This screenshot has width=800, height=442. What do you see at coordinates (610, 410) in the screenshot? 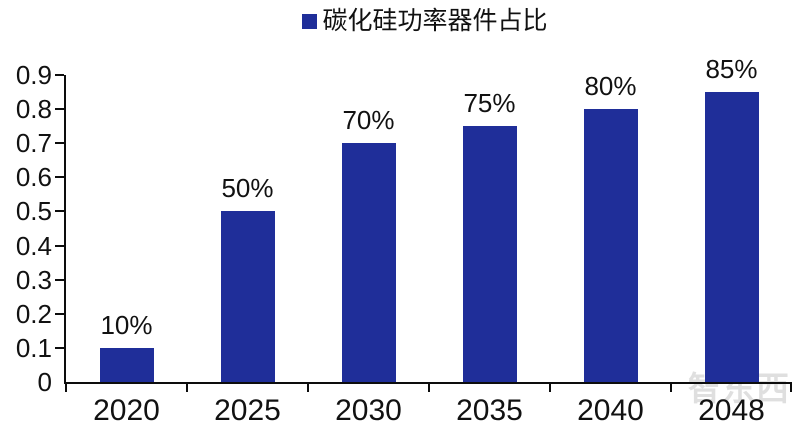
I see `x-axis-category-label: 2040` at bounding box center [610, 410].